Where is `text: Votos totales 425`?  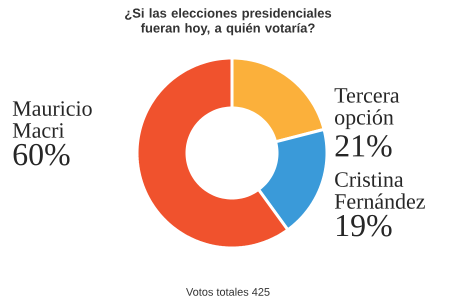 text: Votos totales 425 is located at coordinates (228, 292).